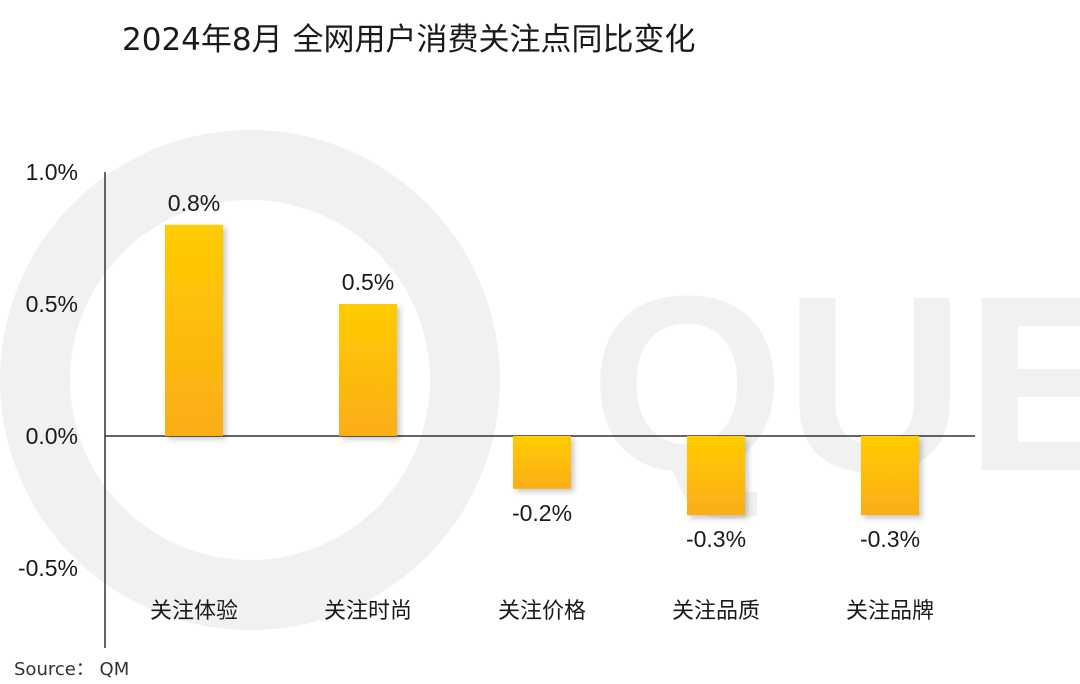 This screenshot has height=684, width=1080. What do you see at coordinates (52, 172) in the screenshot?
I see `y-tick-label: 1.0%` at bounding box center [52, 172].